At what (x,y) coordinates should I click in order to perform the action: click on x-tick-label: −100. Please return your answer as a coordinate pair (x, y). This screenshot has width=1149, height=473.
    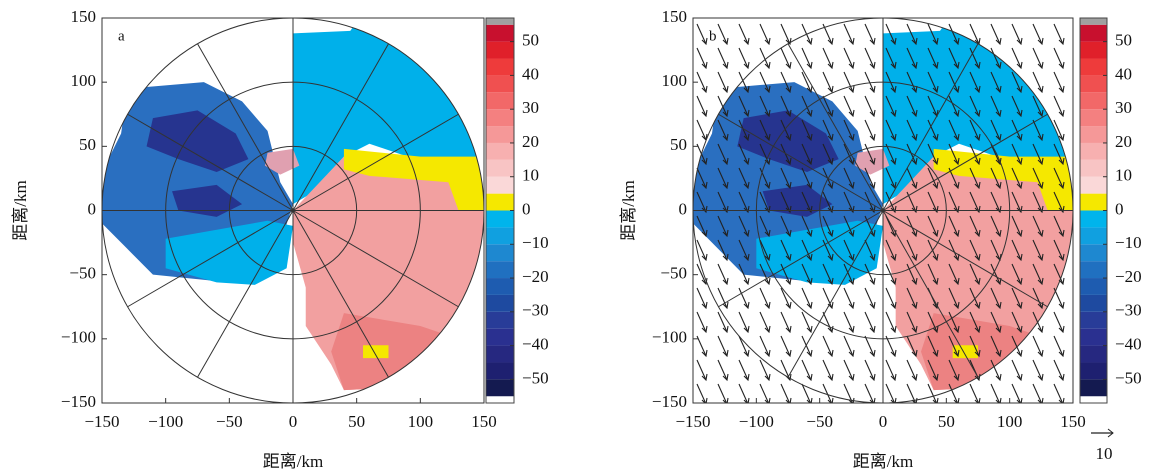
    Looking at the image, I should click on (756, 421).